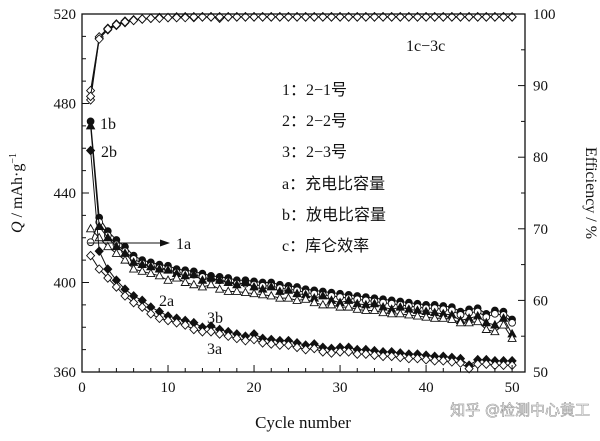 Image resolution: width=600 pixels, height=441 pixels. I want to click on legend-item: a：充电比容量, so click(333, 184).